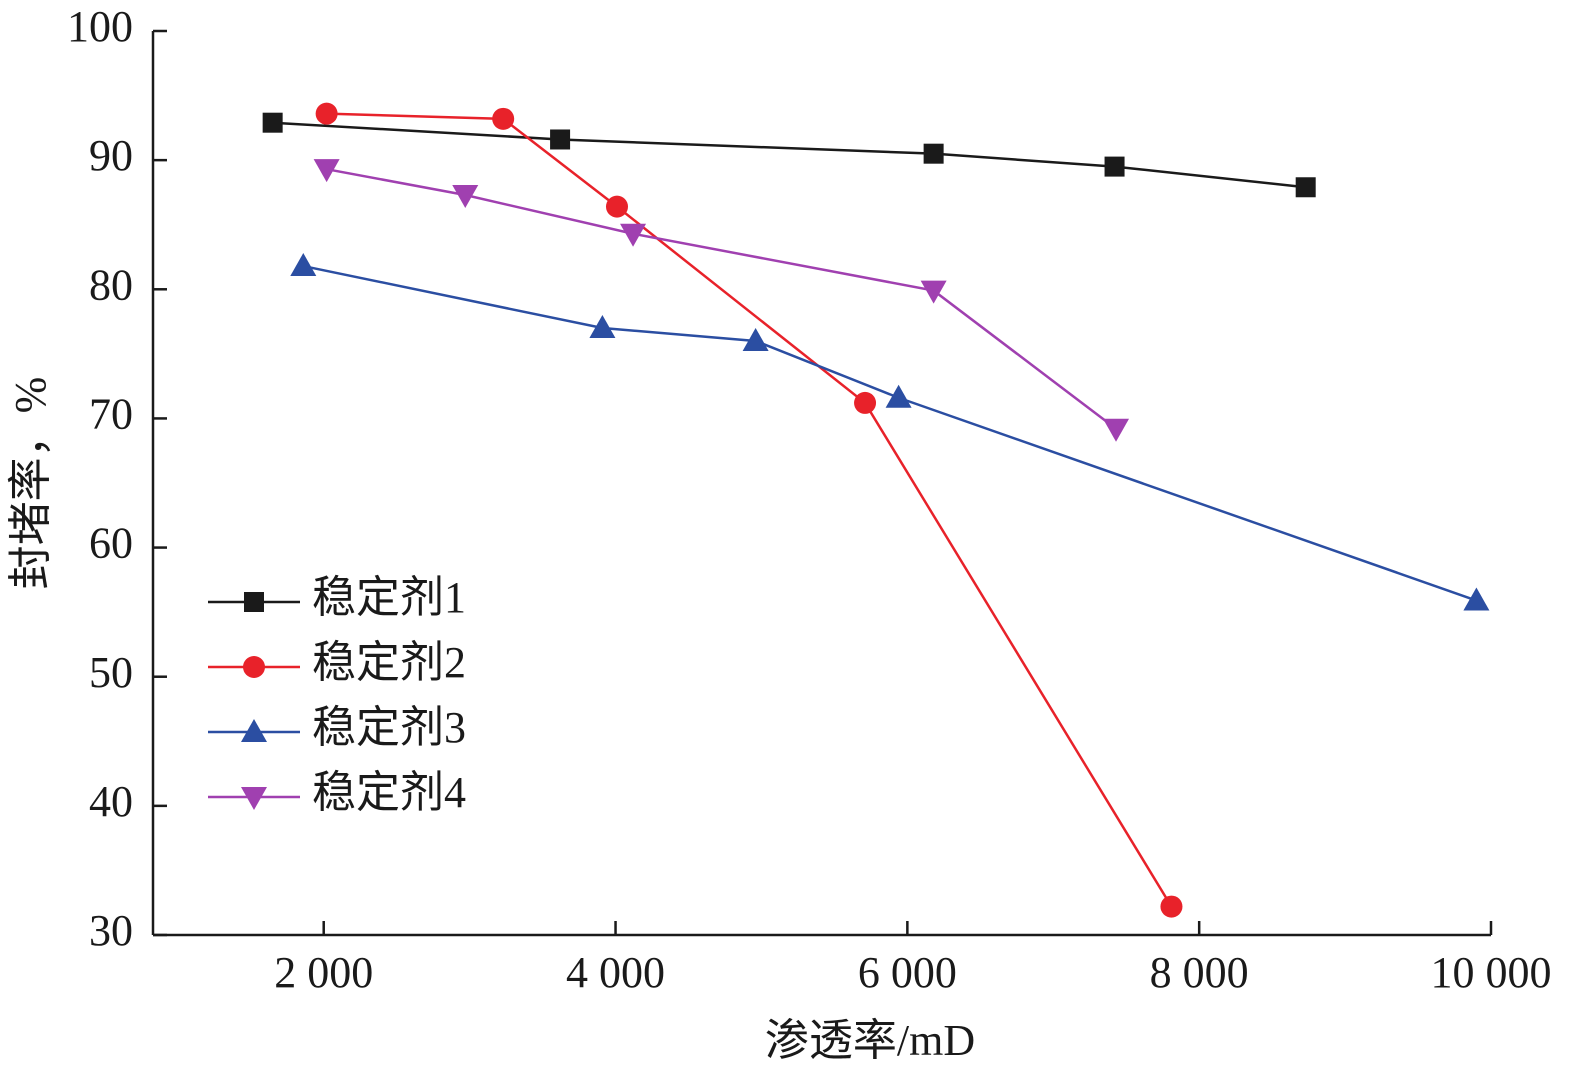 The height and width of the screenshot is (1089, 1575). Describe the element at coordinates (389, 792) in the screenshot. I see `legend-label: 稳定剂4` at that location.